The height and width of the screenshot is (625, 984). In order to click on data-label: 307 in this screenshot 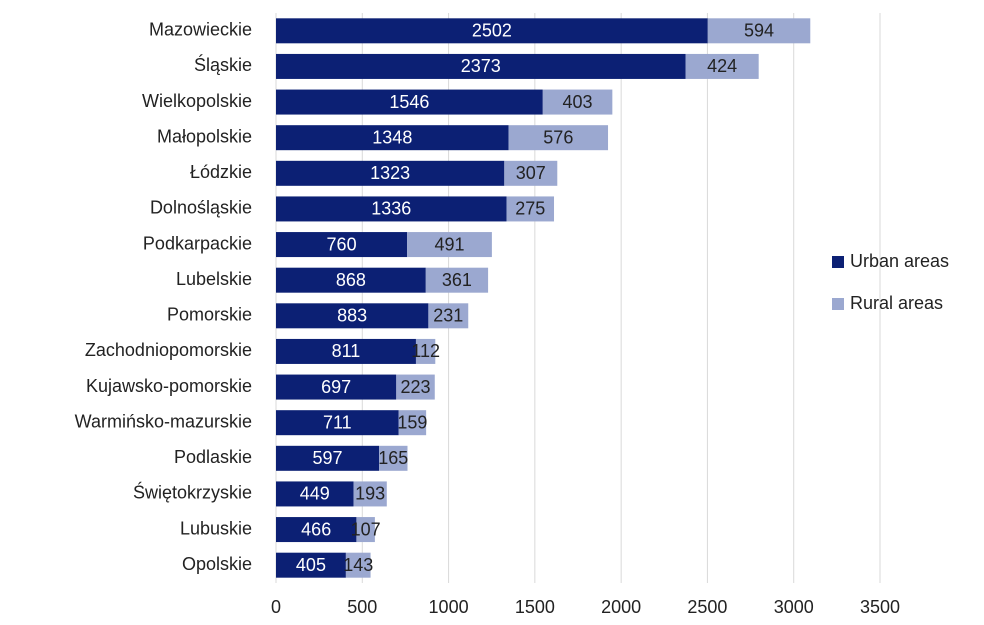, I will do `click(531, 173)`.